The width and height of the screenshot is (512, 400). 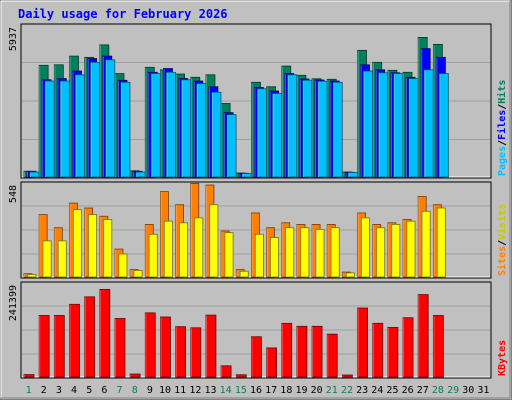 I want to click on panel-volume-max-label: 241399, so click(x=13, y=303).